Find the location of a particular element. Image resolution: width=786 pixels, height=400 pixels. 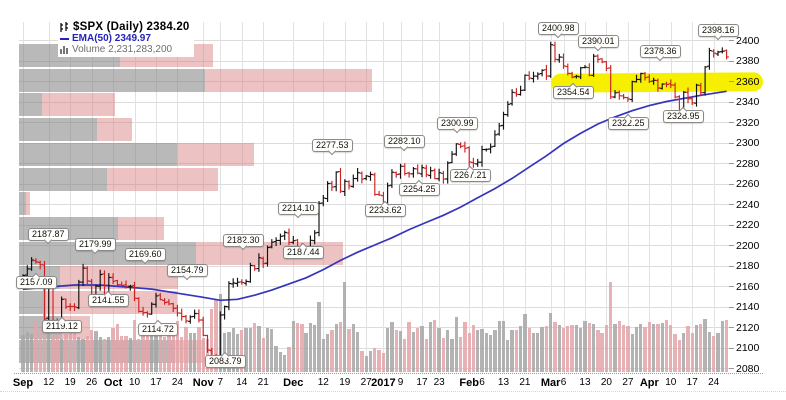

x-axis-label: 12 is located at coordinates (323, 382).